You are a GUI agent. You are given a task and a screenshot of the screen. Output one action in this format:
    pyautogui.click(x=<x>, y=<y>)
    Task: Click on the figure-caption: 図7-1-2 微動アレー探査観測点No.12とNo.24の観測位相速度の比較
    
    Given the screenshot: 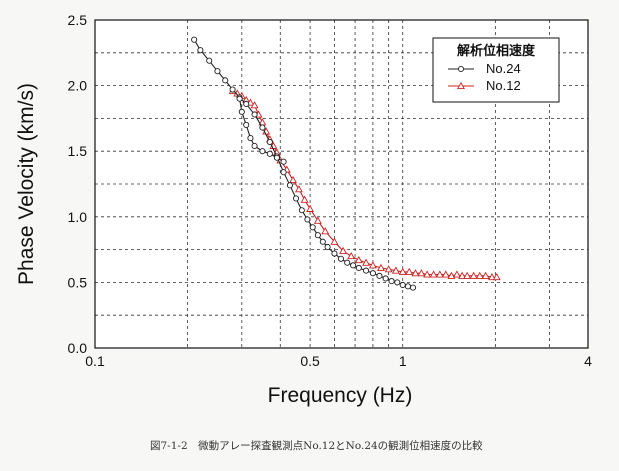 What is the action you would take?
    pyautogui.click(x=316, y=446)
    